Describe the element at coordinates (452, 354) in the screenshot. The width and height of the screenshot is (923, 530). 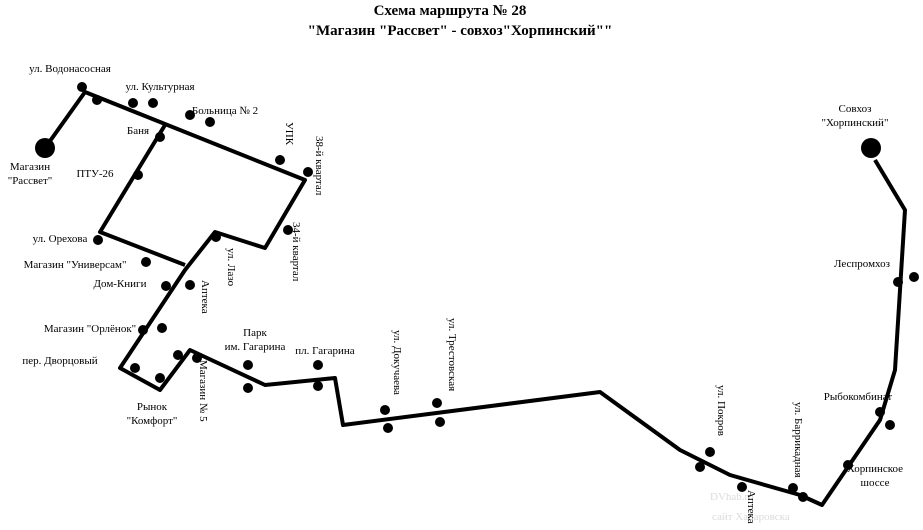
I see `stop-label: ул. Трестовская` at that location.